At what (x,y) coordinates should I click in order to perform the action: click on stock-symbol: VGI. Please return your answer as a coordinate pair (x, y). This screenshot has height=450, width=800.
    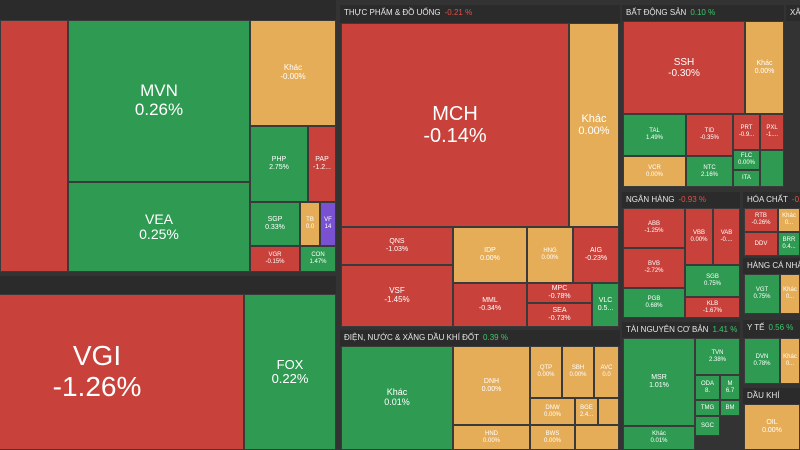
    Looking at the image, I should click on (97, 356).